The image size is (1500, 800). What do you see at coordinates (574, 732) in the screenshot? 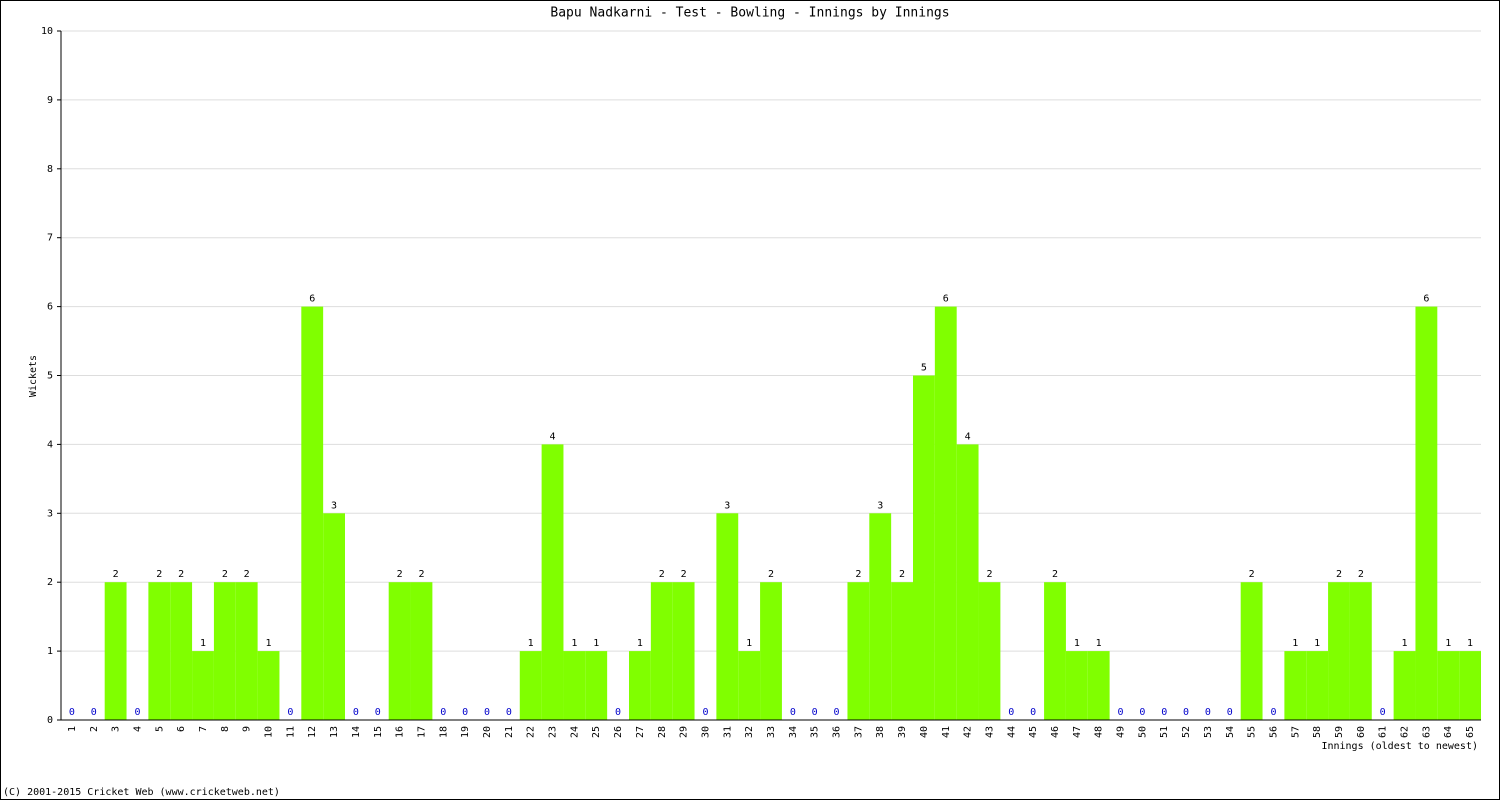
I see `x-tick-label: 24` at bounding box center [574, 732].